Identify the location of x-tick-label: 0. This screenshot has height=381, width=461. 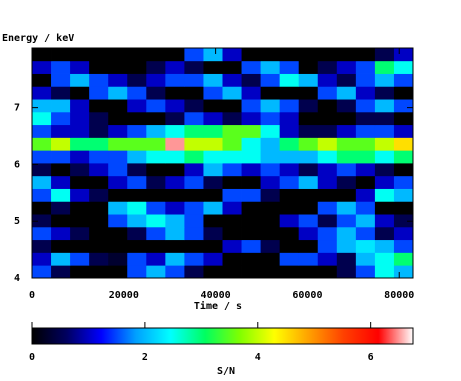
(32, 295).